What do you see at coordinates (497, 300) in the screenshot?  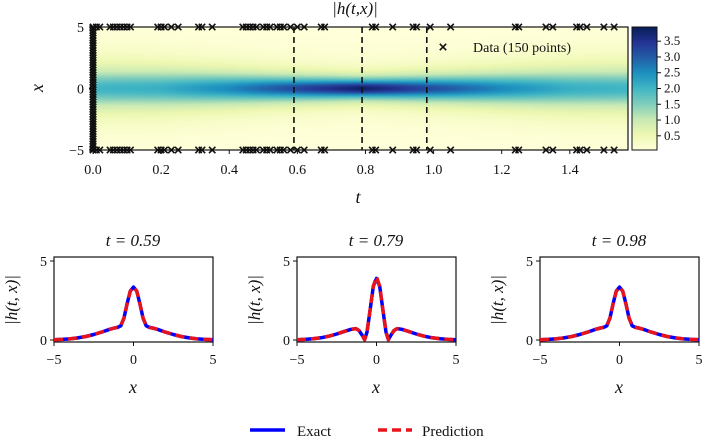 I see `slice-3-ylabel: |h(t, x)|` at bounding box center [497, 300].